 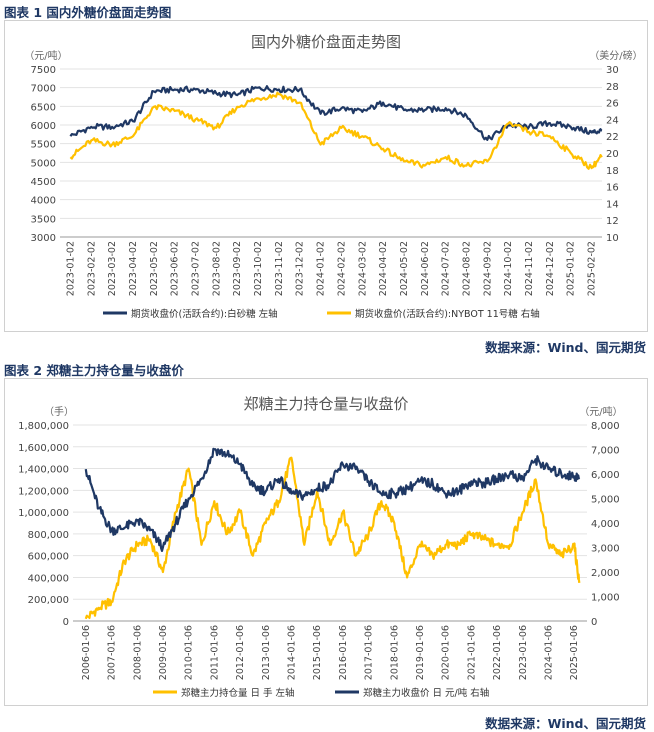 What do you see at coordinates (612, 221) in the screenshot?
I see `fig1-right-tick-label: 12` at bounding box center [612, 221].